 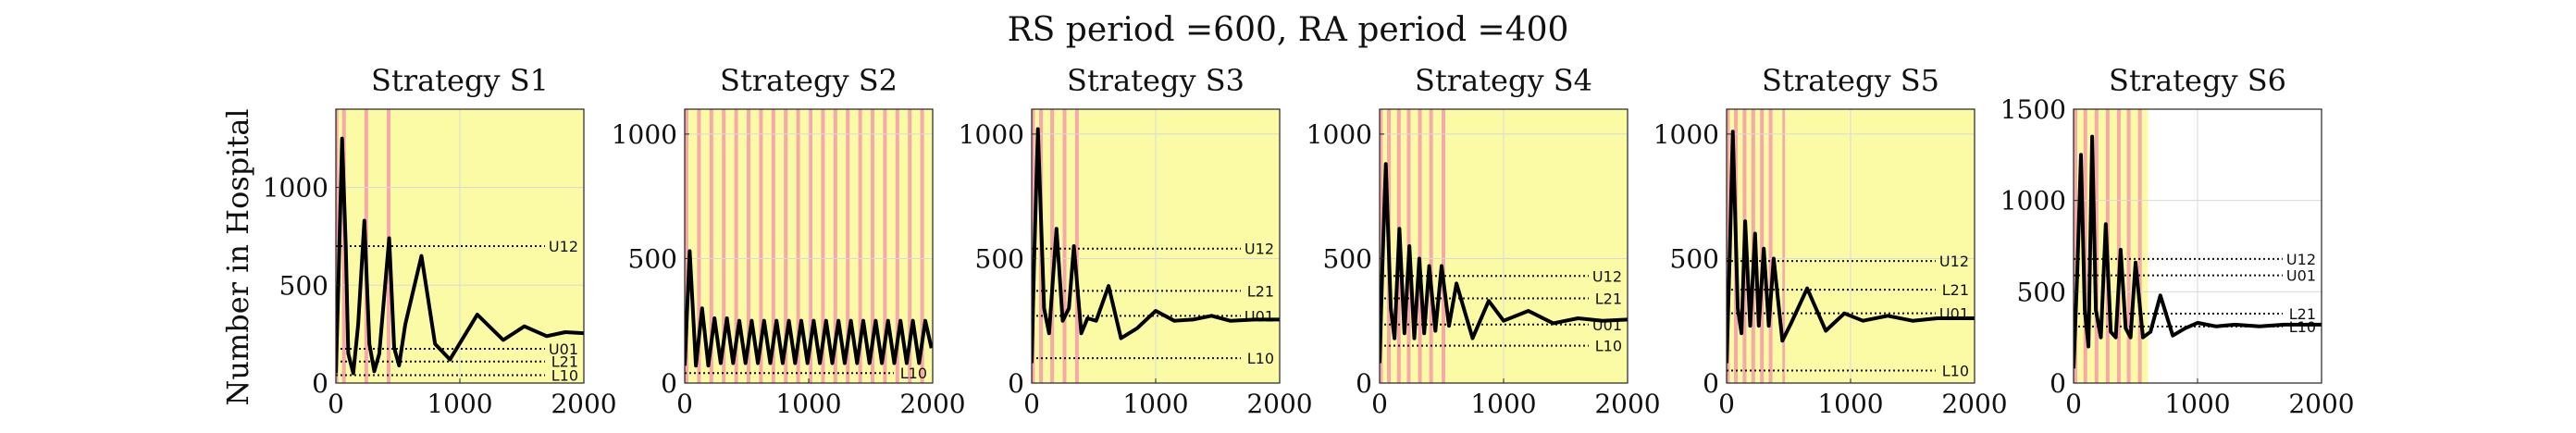 I want to click on panel-title: Strategy S1, so click(x=460, y=80).